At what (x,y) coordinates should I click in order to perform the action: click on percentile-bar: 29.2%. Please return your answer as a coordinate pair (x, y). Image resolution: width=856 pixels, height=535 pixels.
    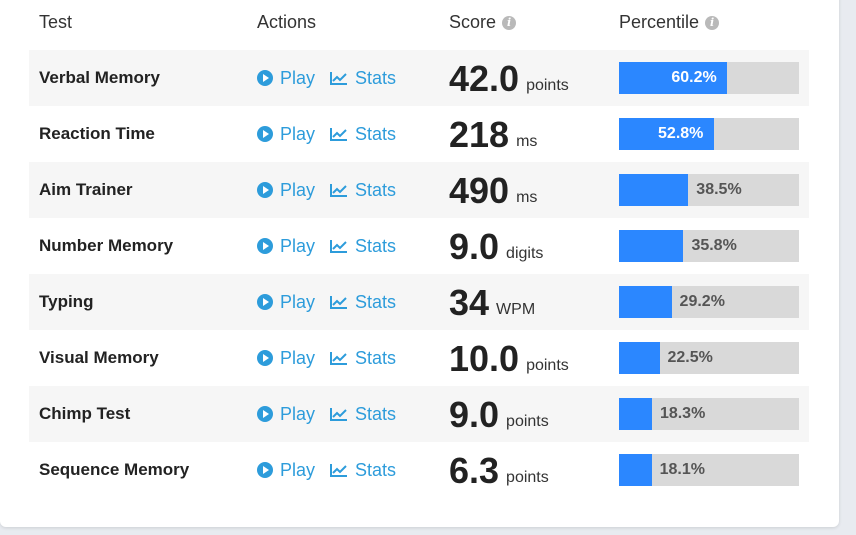
    Looking at the image, I should click on (709, 302).